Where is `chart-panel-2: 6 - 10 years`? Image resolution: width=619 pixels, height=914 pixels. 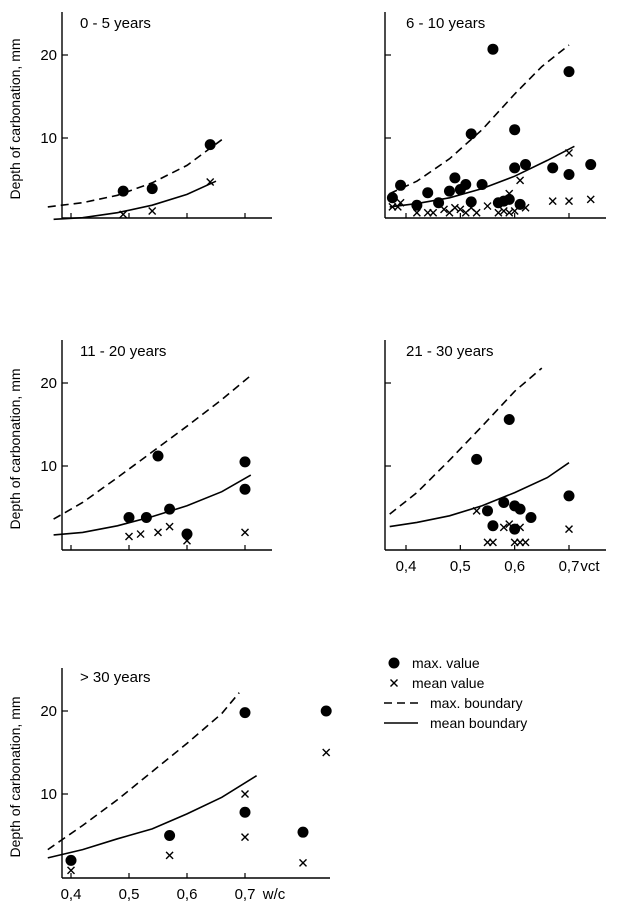
chart-panel-2: 6 - 10 years is located at coordinates (495, 115).